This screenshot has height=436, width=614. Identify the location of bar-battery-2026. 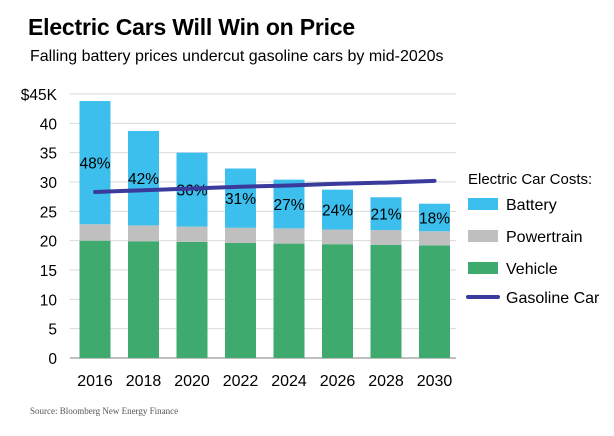
(337, 209).